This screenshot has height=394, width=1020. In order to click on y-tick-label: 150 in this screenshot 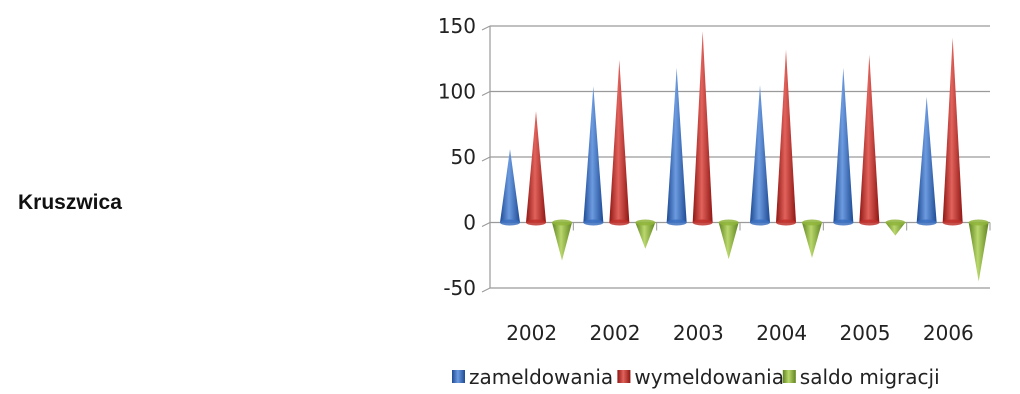, I will do `click(457, 26)`.